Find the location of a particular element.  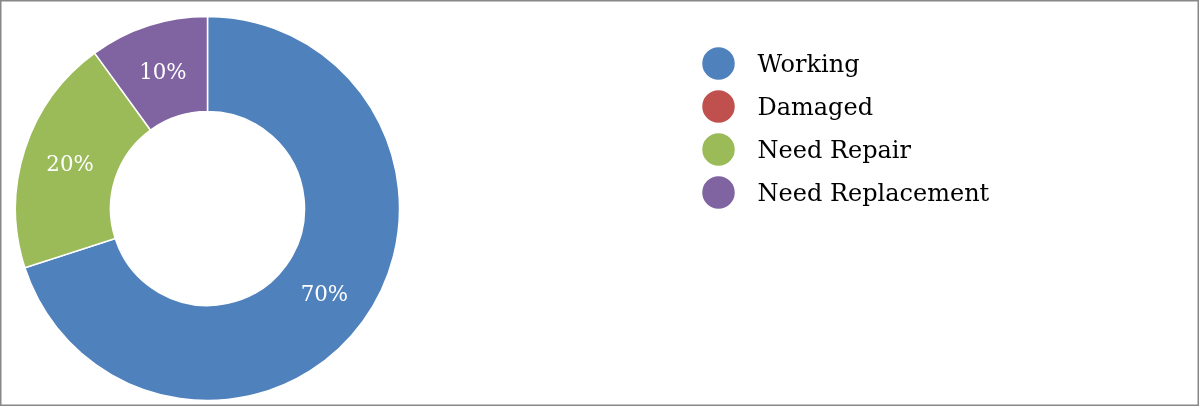

data-label: 20% is located at coordinates (70, 164).